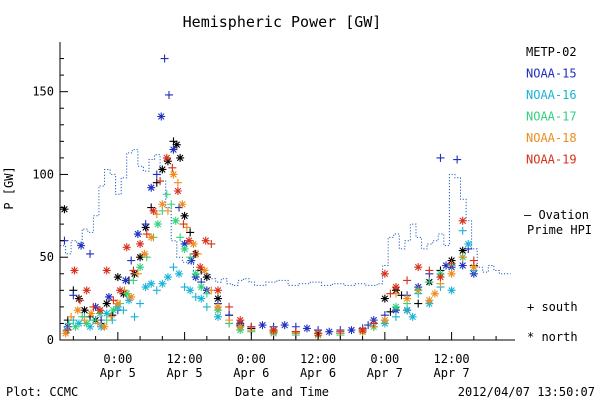  Describe the element at coordinates (551, 95) in the screenshot. I see `legend-item: NOAA-16` at that location.